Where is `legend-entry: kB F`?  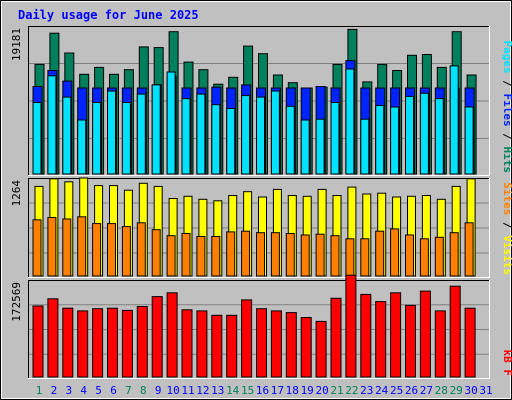 legend-entry: kB F is located at coordinates (506, 363).